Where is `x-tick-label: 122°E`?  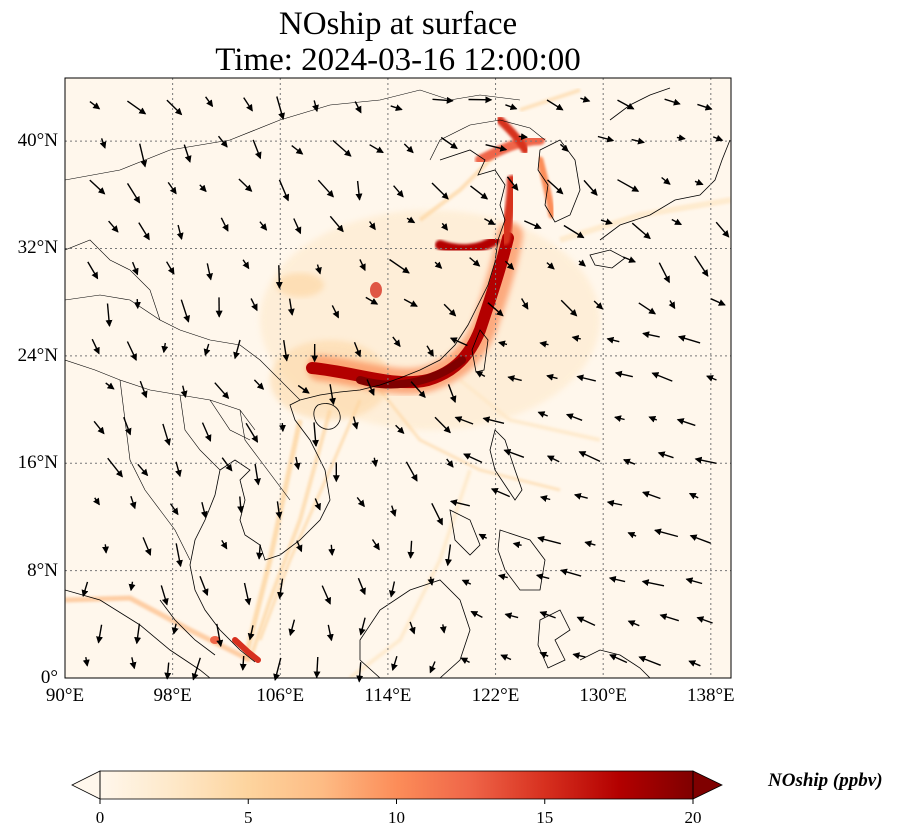 x-tick-label: 122°E is located at coordinates (495, 695).